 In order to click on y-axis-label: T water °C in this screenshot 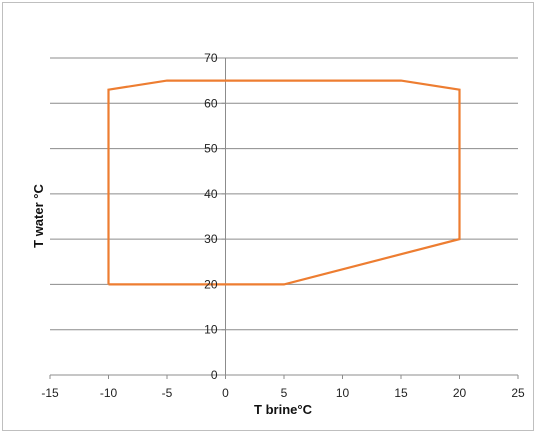, I will do `click(38, 216)`.